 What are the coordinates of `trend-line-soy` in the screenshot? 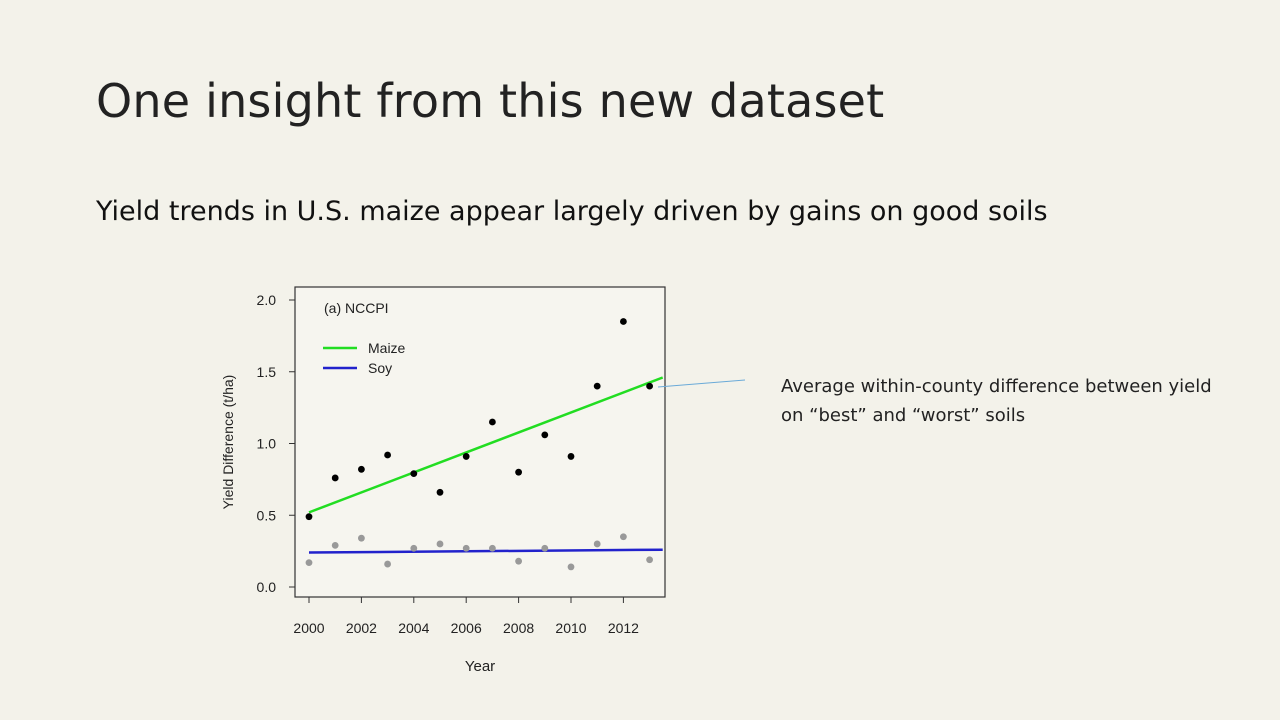 It's located at (485, 551).